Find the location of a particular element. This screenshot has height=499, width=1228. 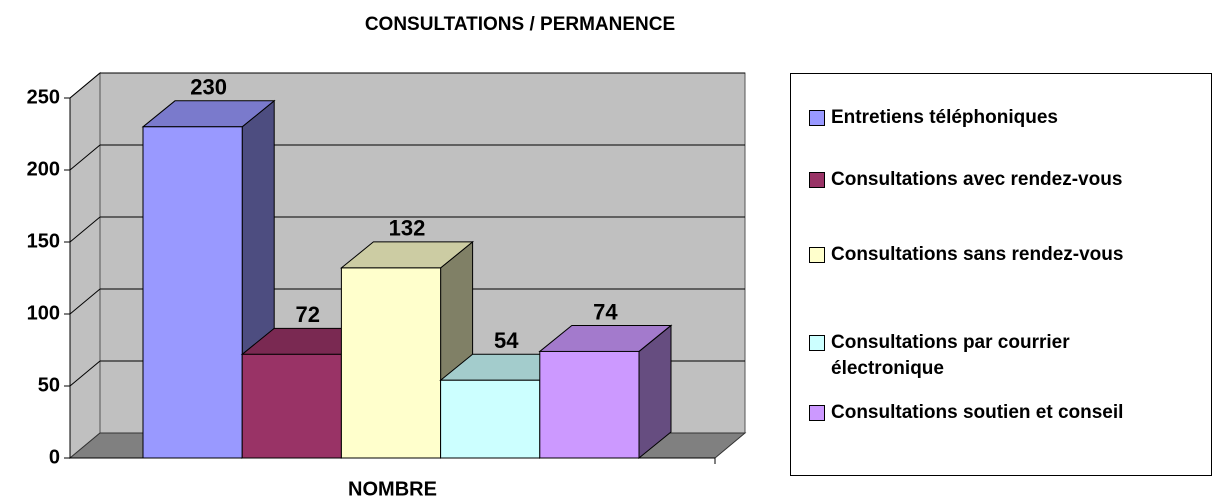

legend-entry: Entretiens téléphoniques is located at coordinates (989, 118).